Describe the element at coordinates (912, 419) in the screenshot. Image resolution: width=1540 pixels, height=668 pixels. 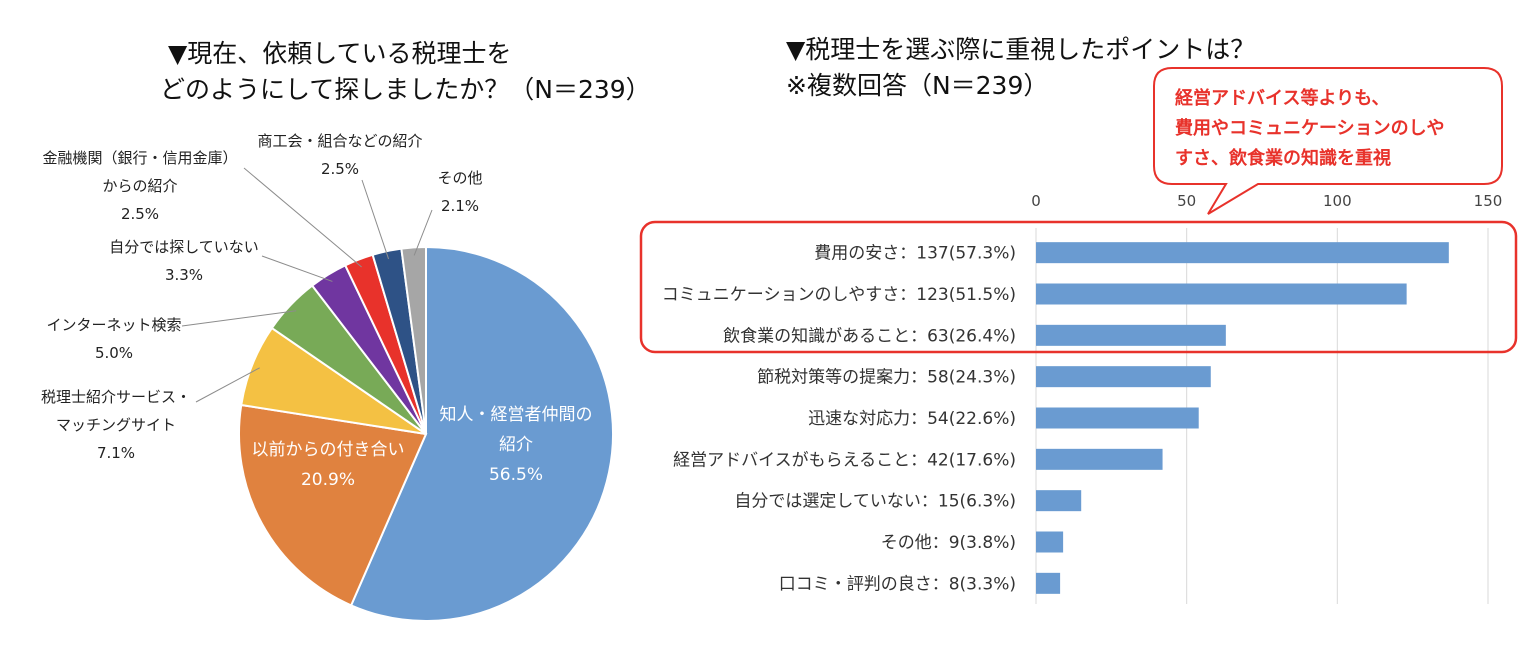
I see `category-label: 迅速な対応力：54(22.6%)` at that location.